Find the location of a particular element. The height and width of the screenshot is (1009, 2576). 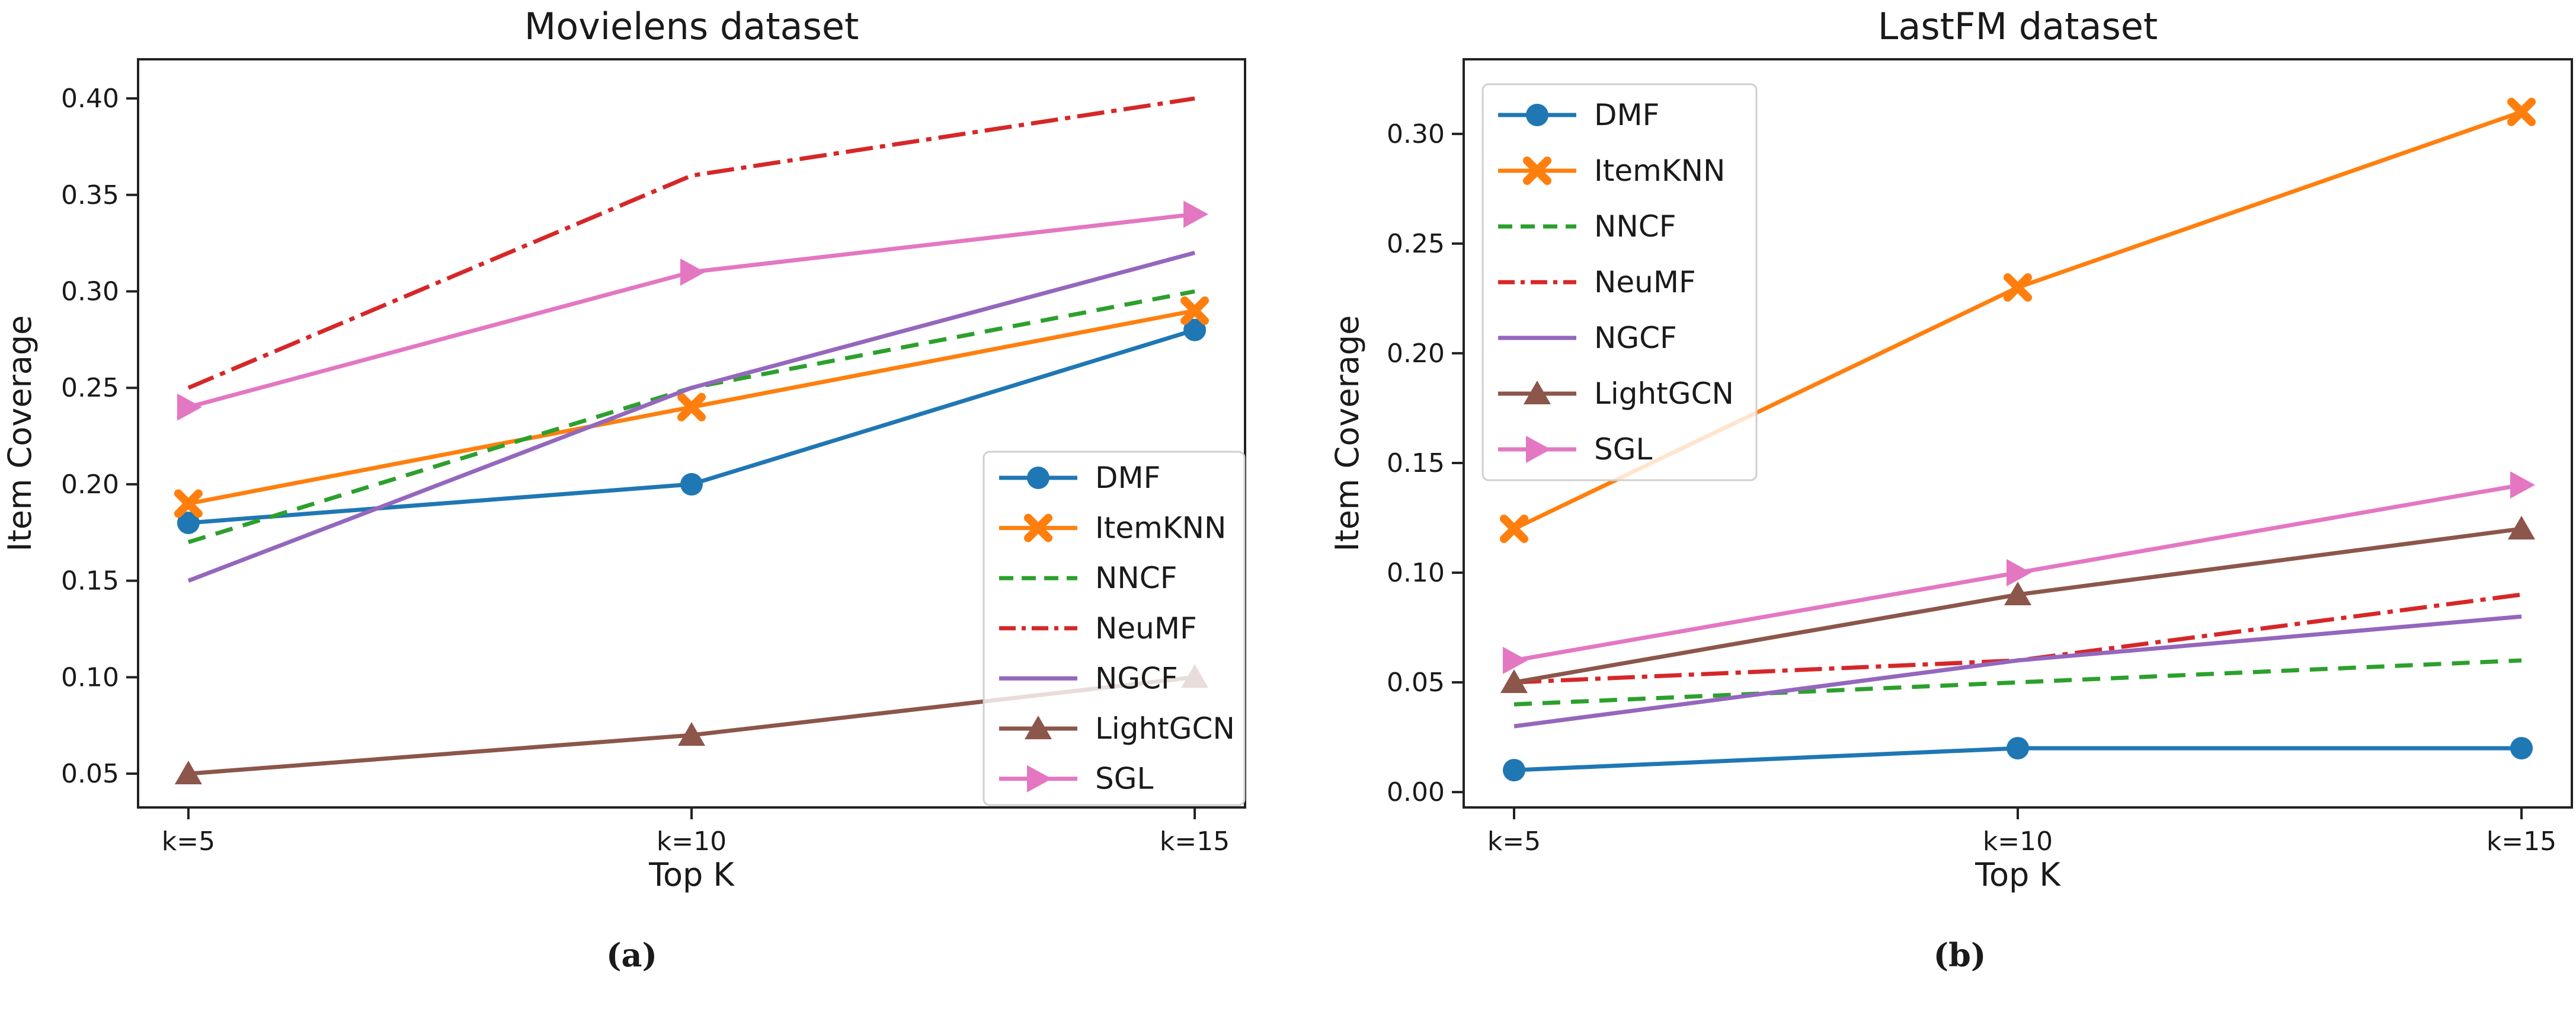

y-tick-label: 0.35 is located at coordinates (90, 195).